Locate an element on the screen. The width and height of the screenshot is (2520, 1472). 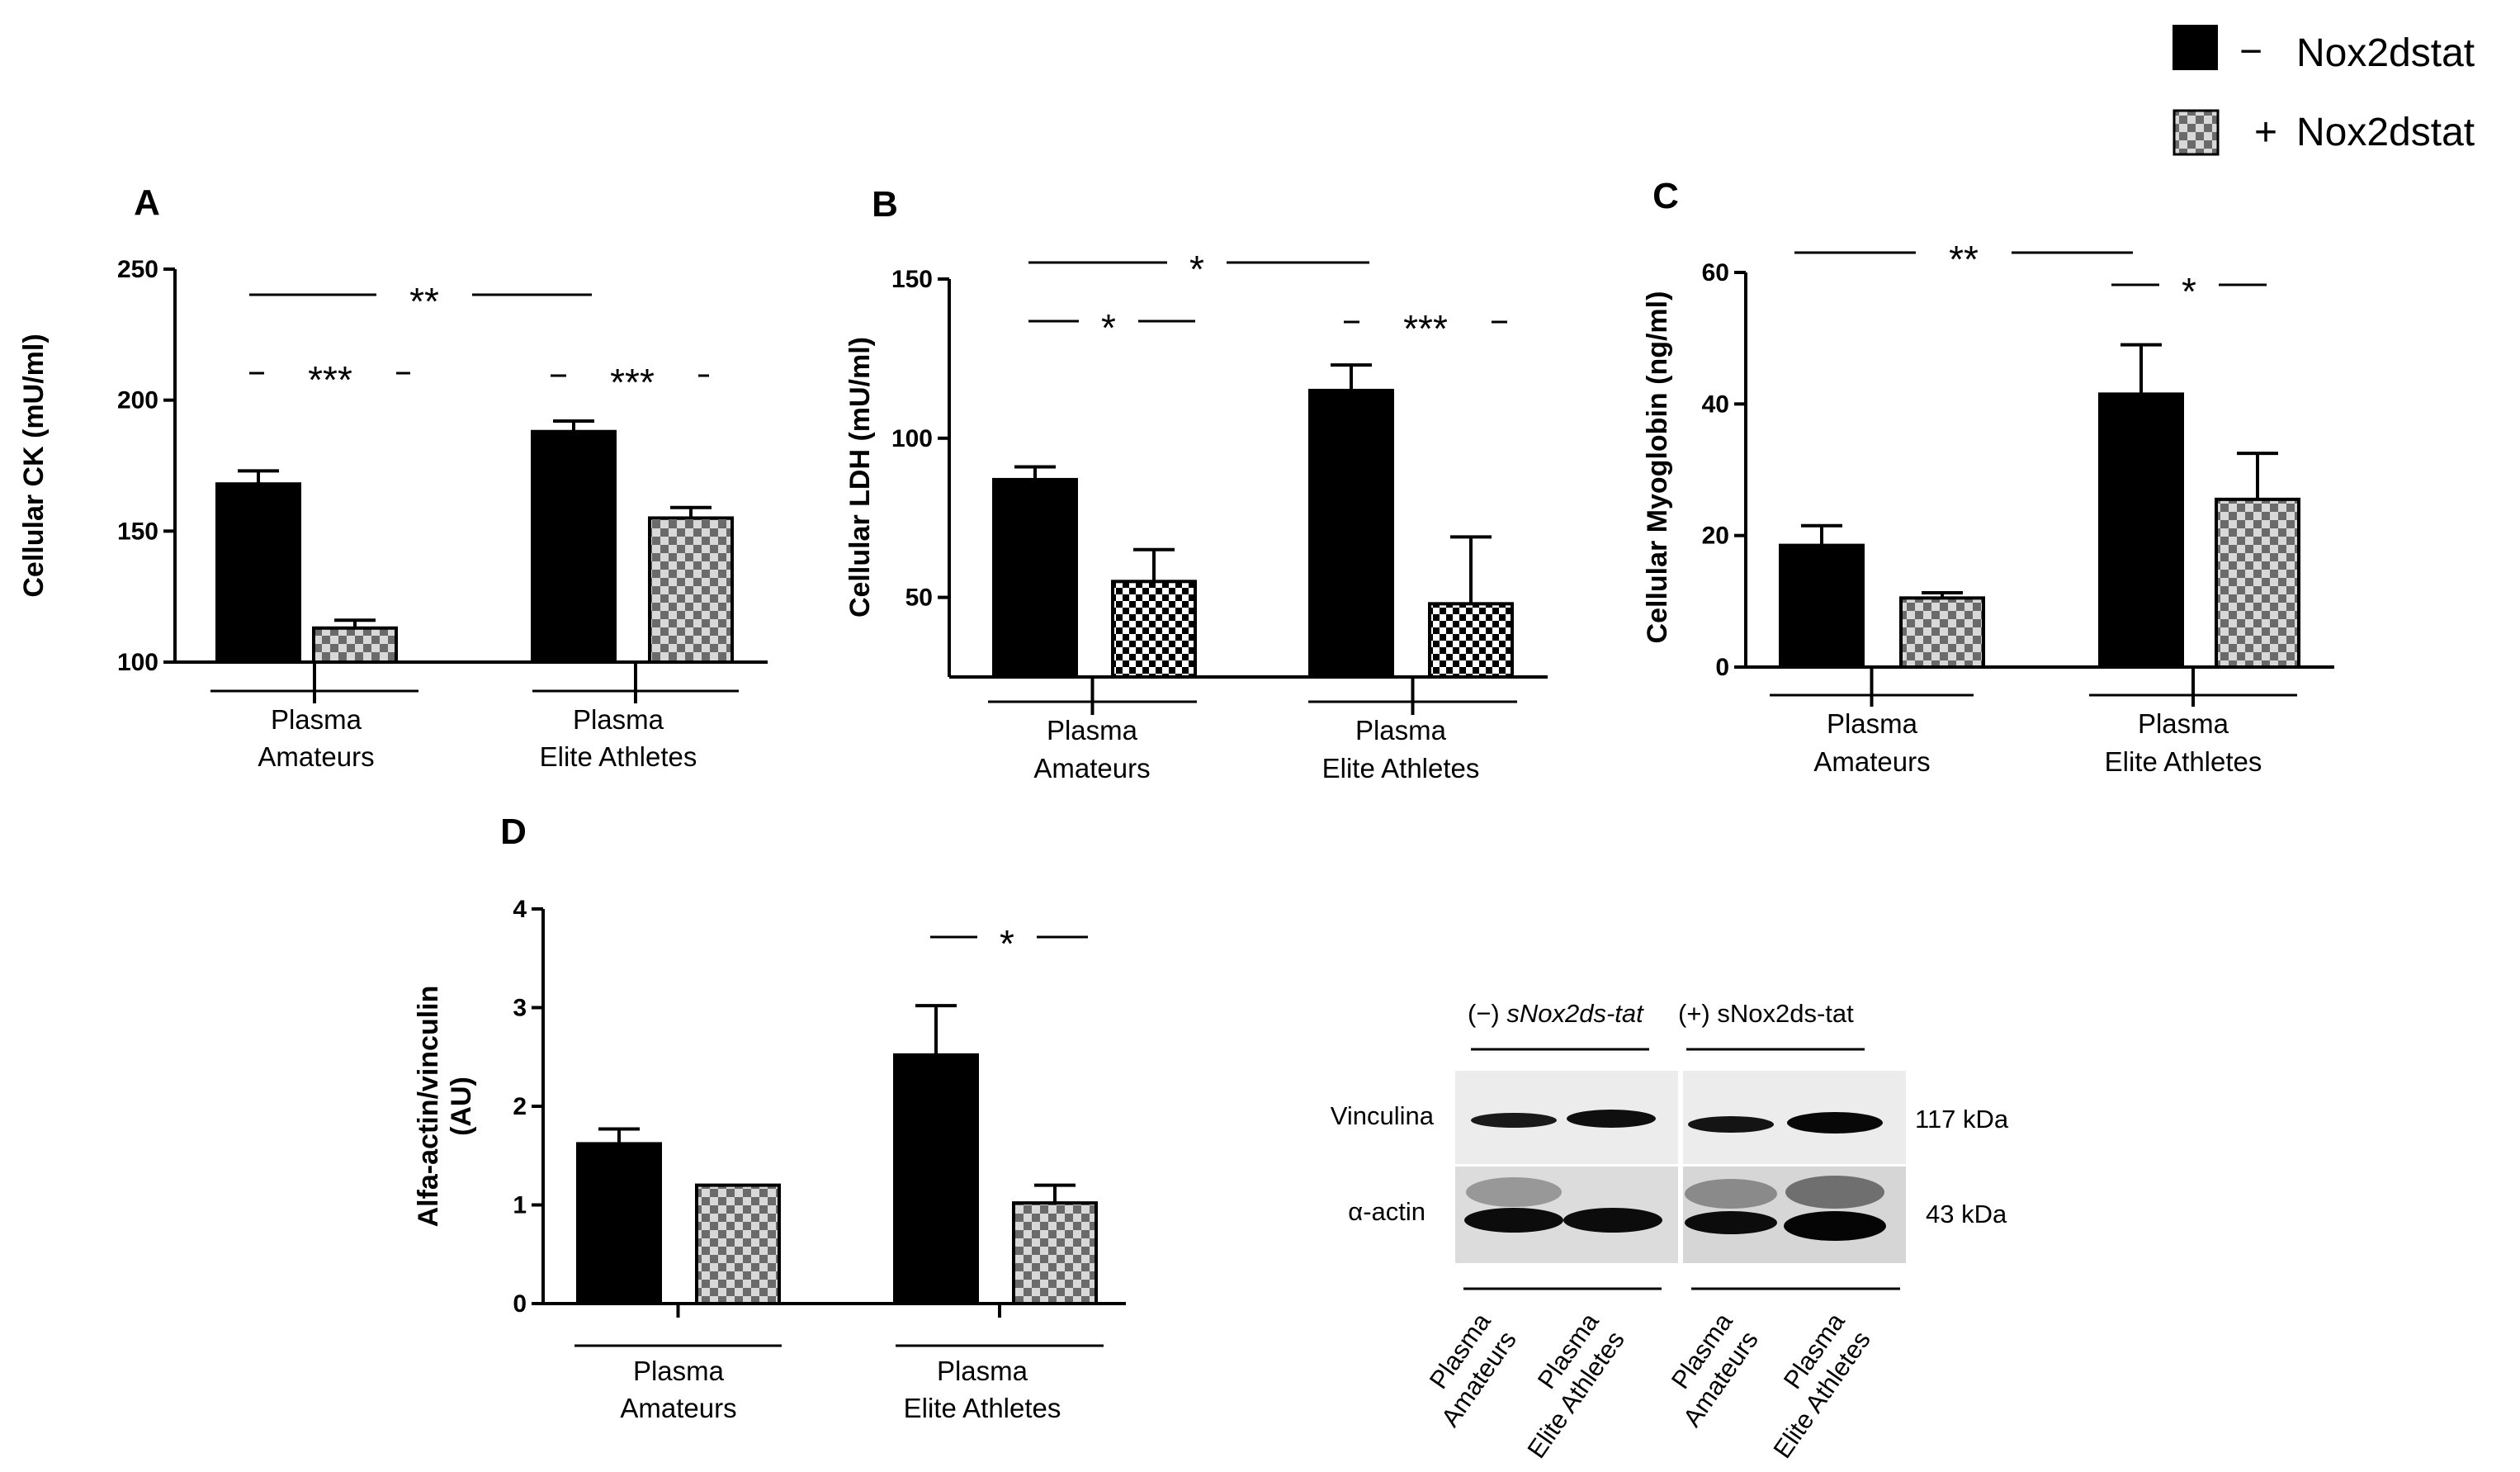
bar-a-g2-s1 is located at coordinates (574, 546).